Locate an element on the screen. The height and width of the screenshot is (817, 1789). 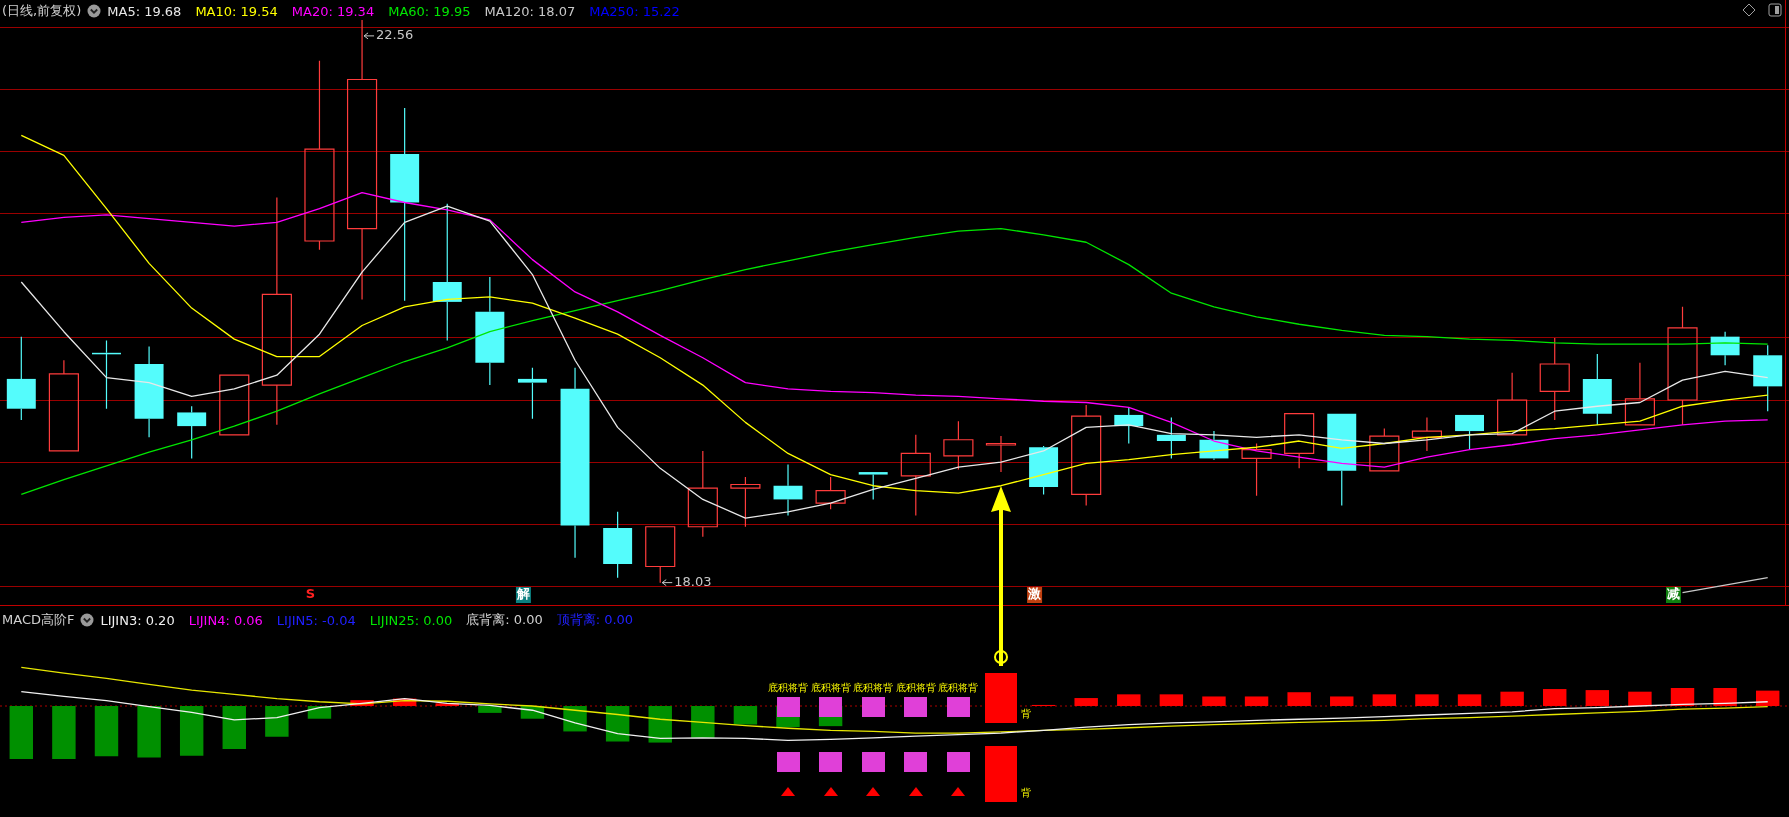
chart-title: MACD高阶F is located at coordinates (38, 620).